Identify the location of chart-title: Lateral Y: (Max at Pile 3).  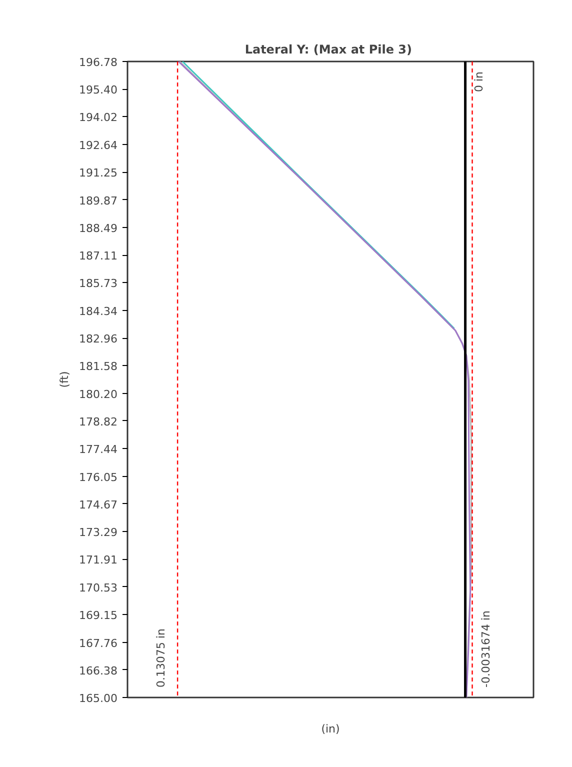
(328, 49).